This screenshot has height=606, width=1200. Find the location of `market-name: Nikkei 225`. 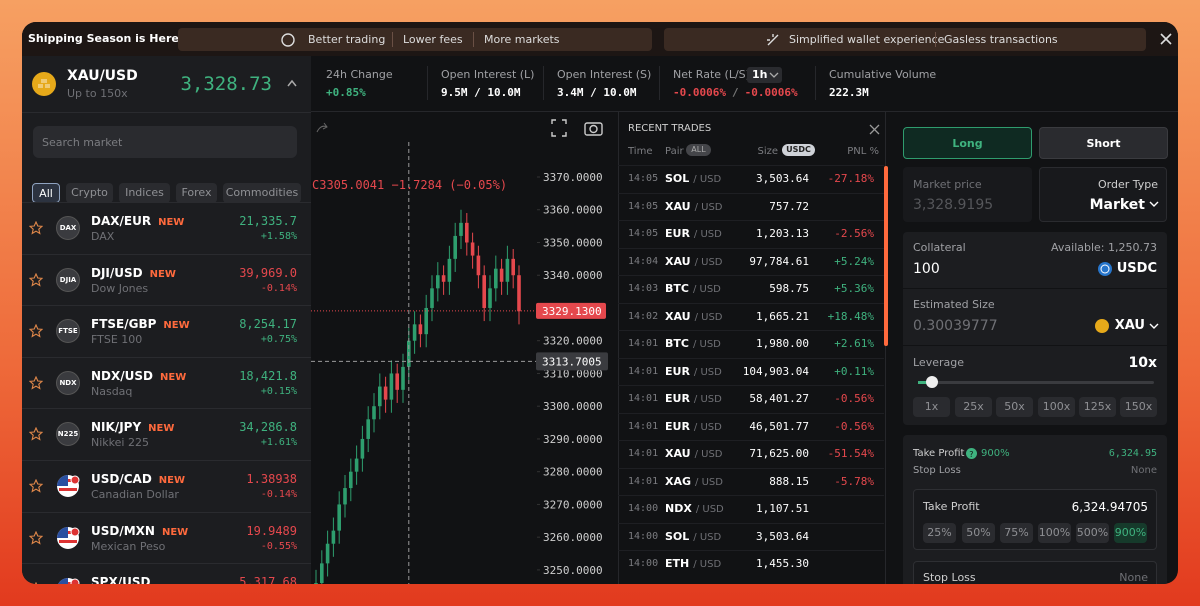

market-name: Nikkei 225 is located at coordinates (120, 443).